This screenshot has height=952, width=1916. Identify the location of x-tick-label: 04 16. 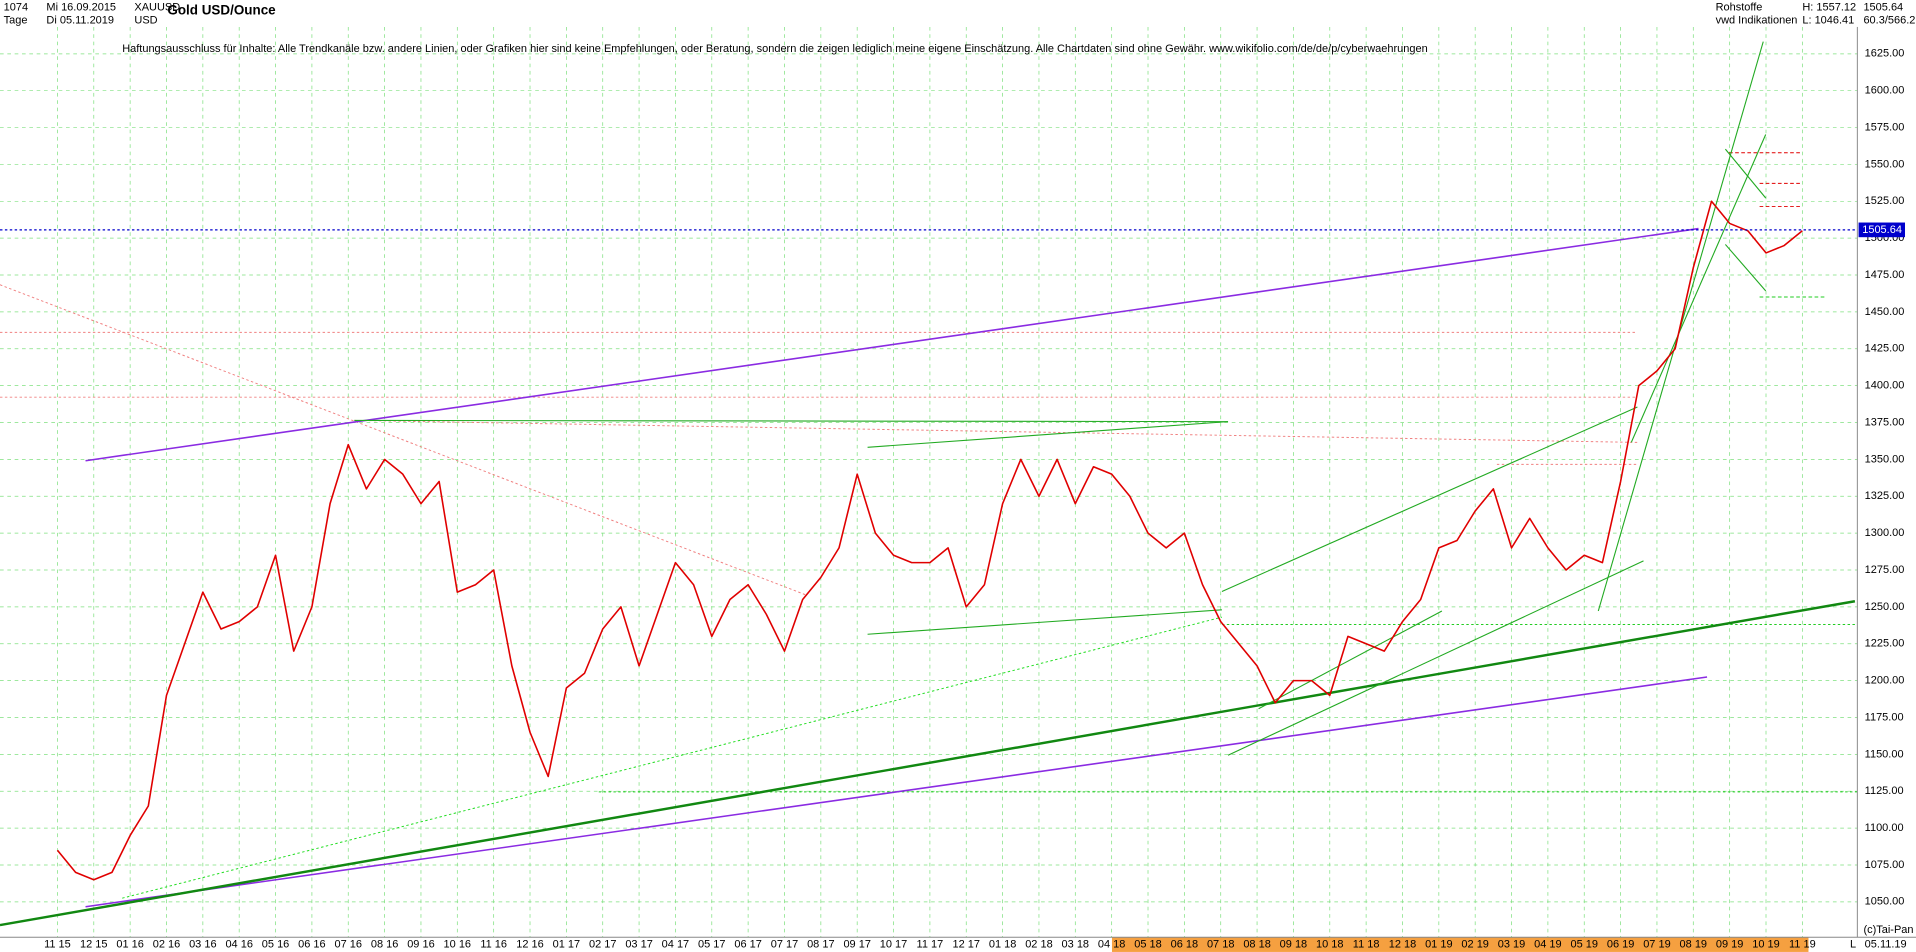
(239, 945).